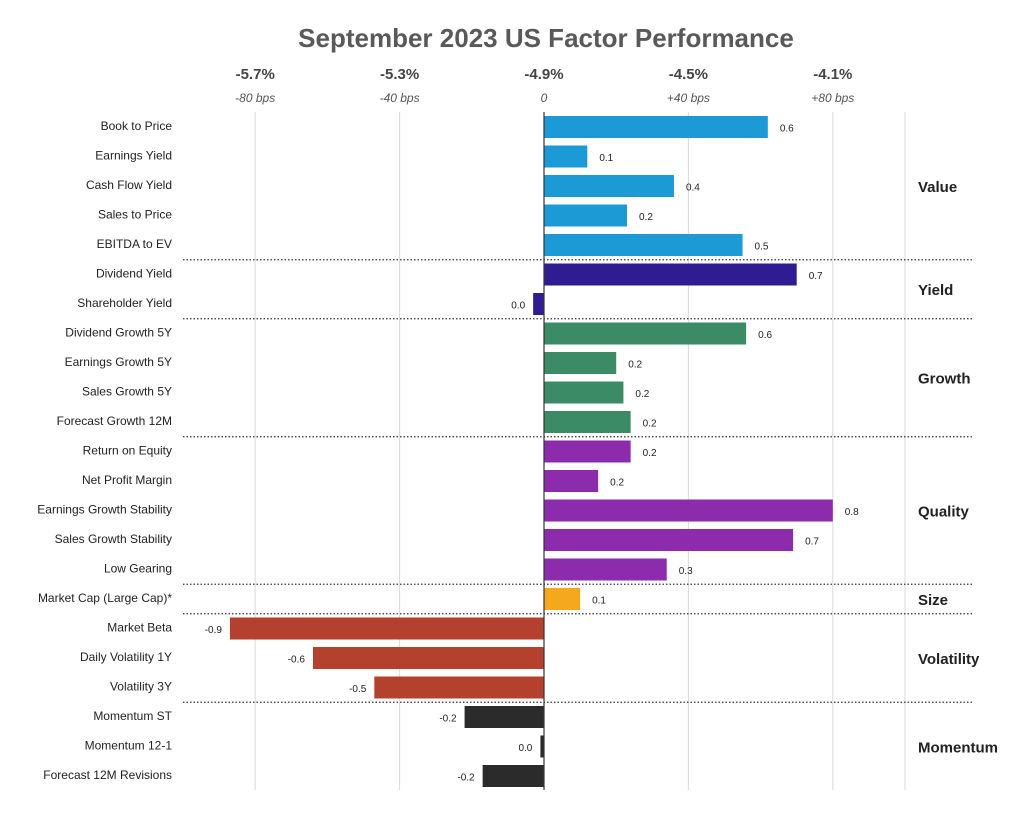 This screenshot has width=1024, height=818. What do you see at coordinates (297, 660) in the screenshot?
I see `value-label: -0.6` at bounding box center [297, 660].